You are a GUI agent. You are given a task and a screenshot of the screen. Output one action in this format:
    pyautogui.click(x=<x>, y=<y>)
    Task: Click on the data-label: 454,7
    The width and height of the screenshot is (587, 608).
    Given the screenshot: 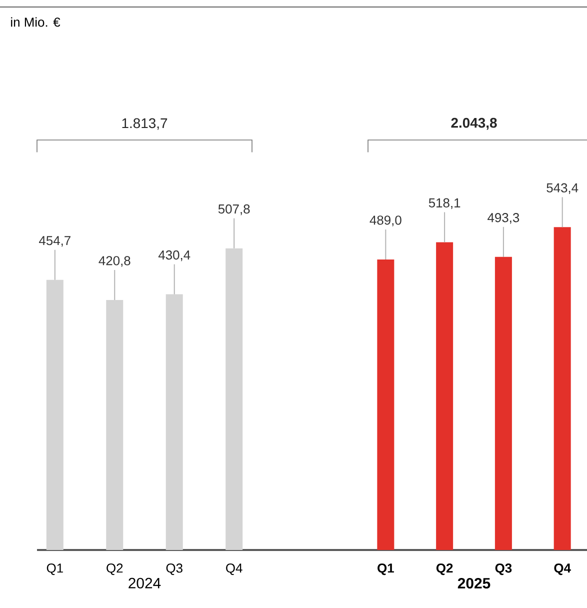 What is the action you would take?
    pyautogui.click(x=54, y=241)
    